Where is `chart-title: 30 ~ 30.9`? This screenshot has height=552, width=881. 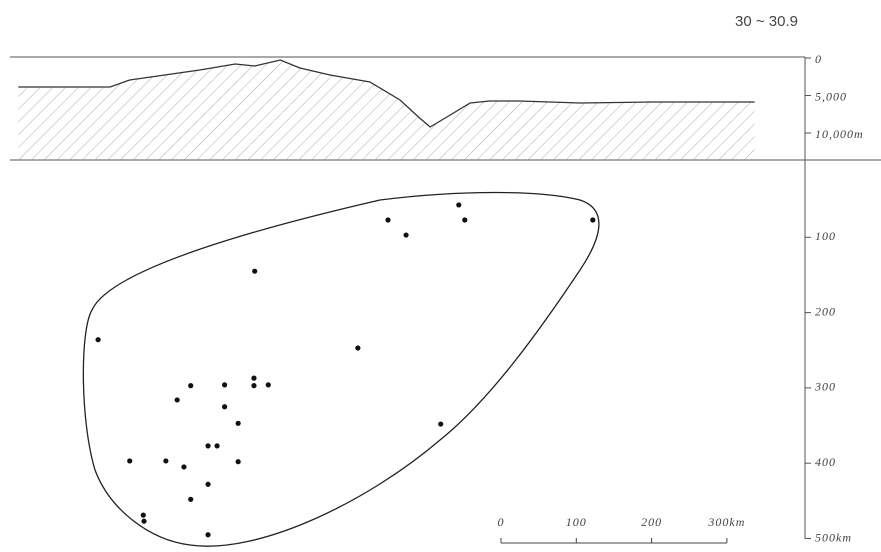
chart-title: 30 ~ 30.9 is located at coordinates (766, 21).